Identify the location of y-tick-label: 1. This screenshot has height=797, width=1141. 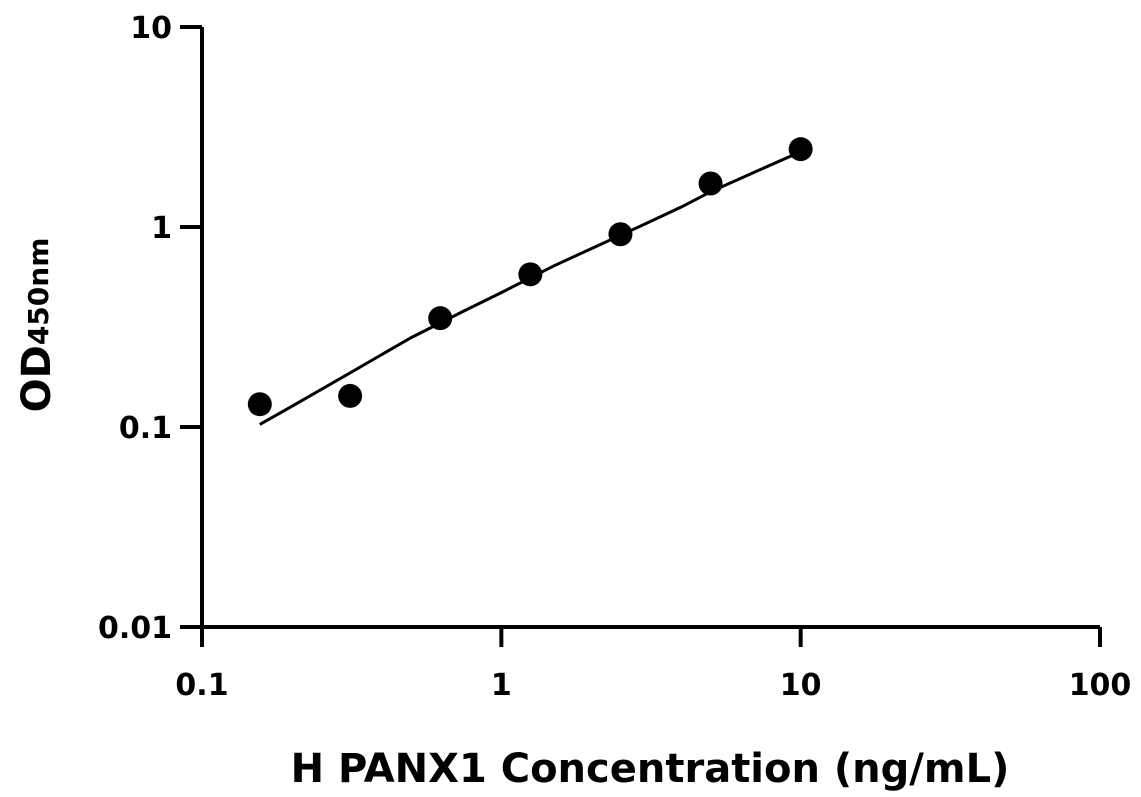
(161, 228).